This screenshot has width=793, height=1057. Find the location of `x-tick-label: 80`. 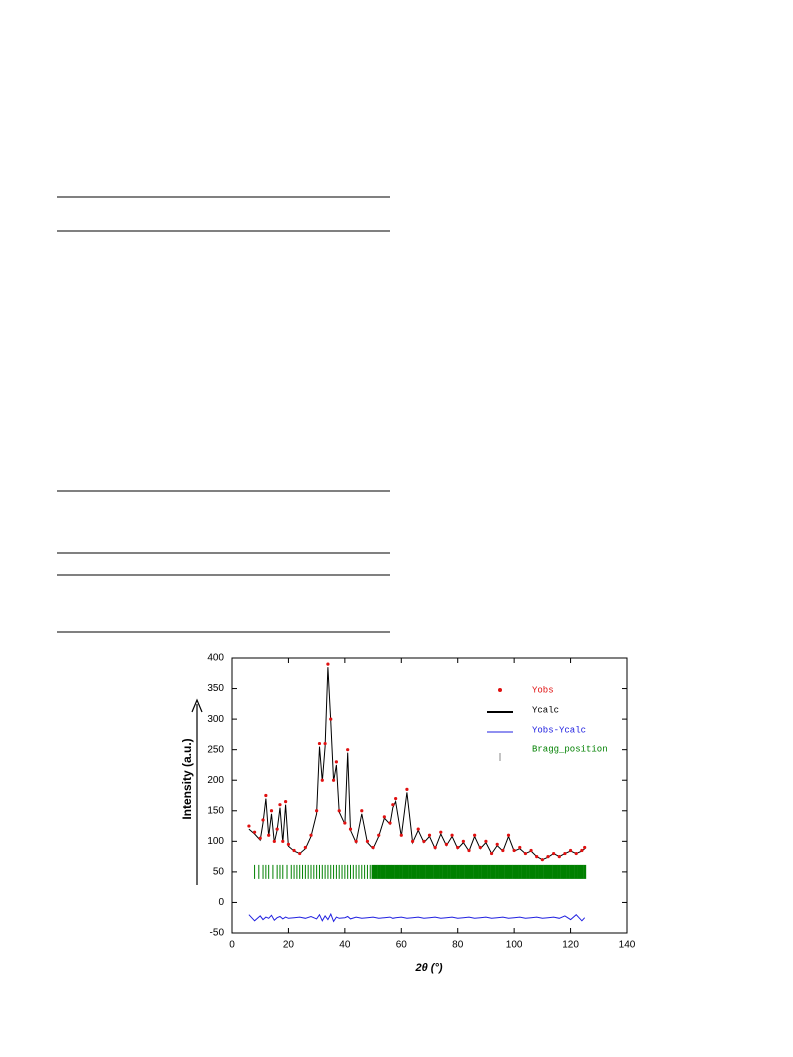

x-tick-label: 80 is located at coordinates (458, 945).